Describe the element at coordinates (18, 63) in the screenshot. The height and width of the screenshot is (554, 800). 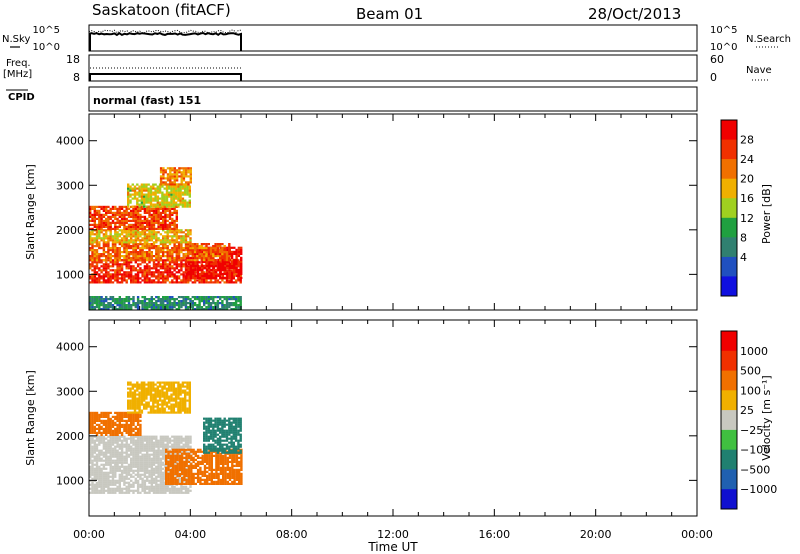
I see `freq-label: Freq.` at that location.